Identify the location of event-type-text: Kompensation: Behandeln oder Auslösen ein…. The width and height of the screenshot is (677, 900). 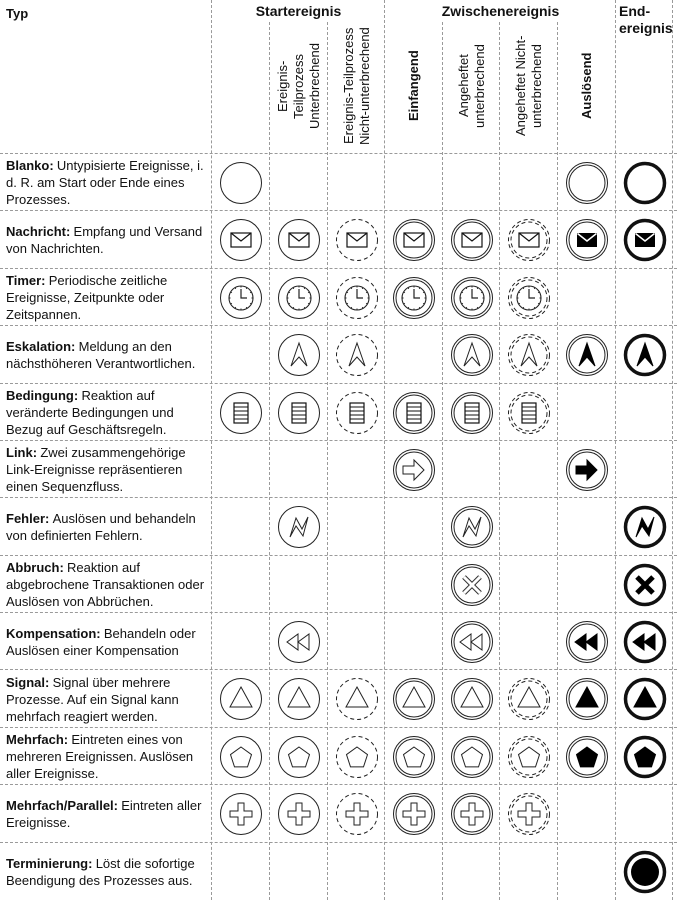
(108, 642).